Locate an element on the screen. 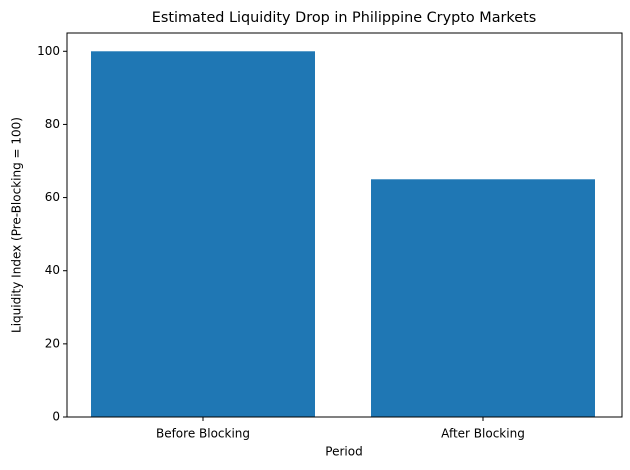 This screenshot has height=470, width=630. y-tick-label: 100 is located at coordinates (48, 51).